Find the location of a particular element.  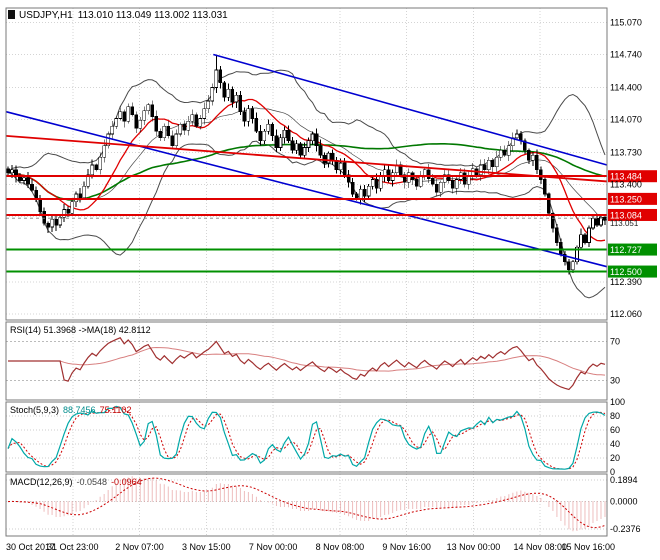

chart-icon is located at coordinates (11, 14).